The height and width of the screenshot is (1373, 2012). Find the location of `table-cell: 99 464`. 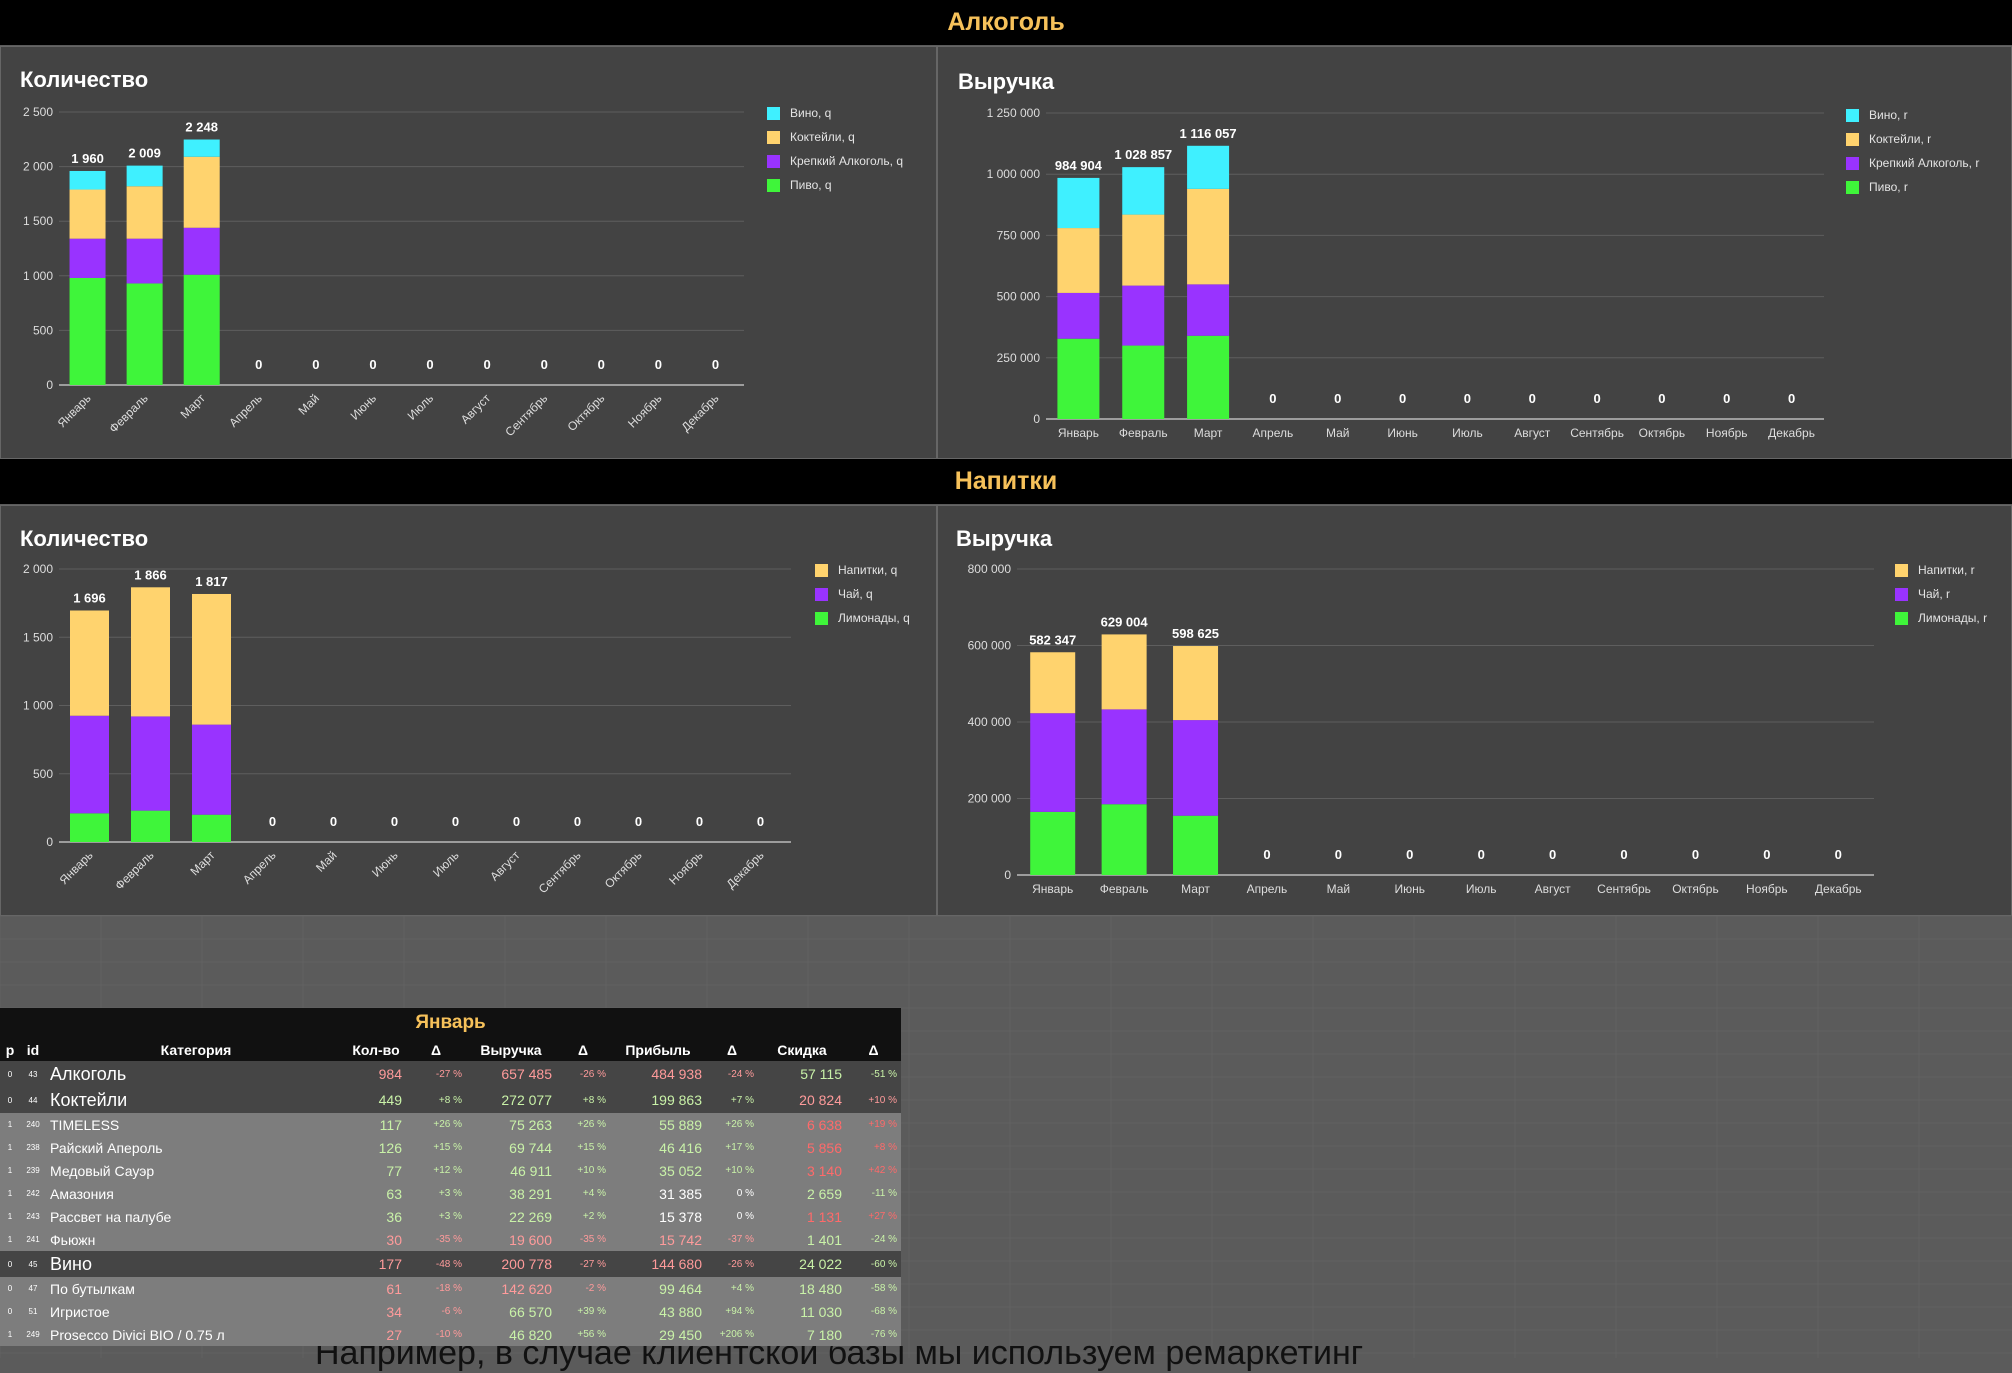

table-cell: 99 464 is located at coordinates (658, 1288).